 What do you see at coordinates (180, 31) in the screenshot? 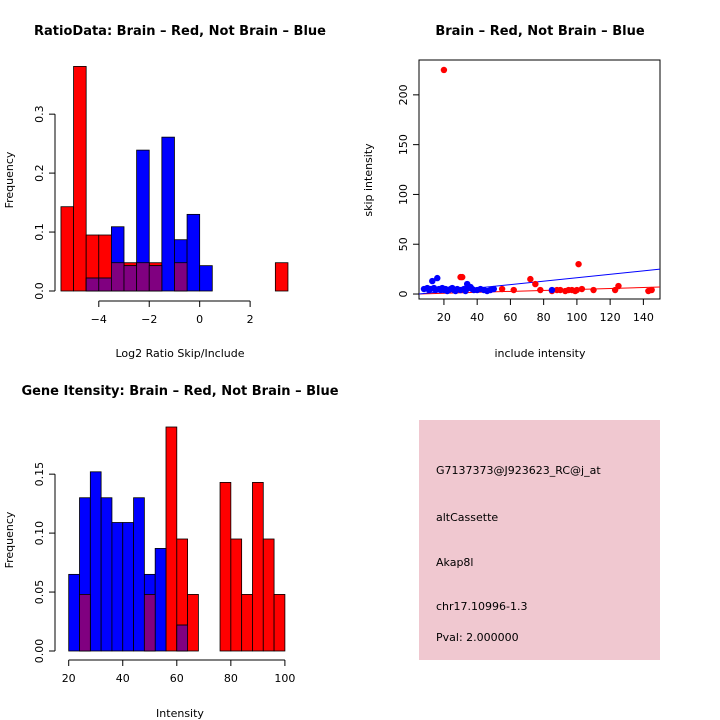
I see `ratio-histogram-title: RatioData: Brain – Red, Not Brain – Blue` at bounding box center [180, 31].